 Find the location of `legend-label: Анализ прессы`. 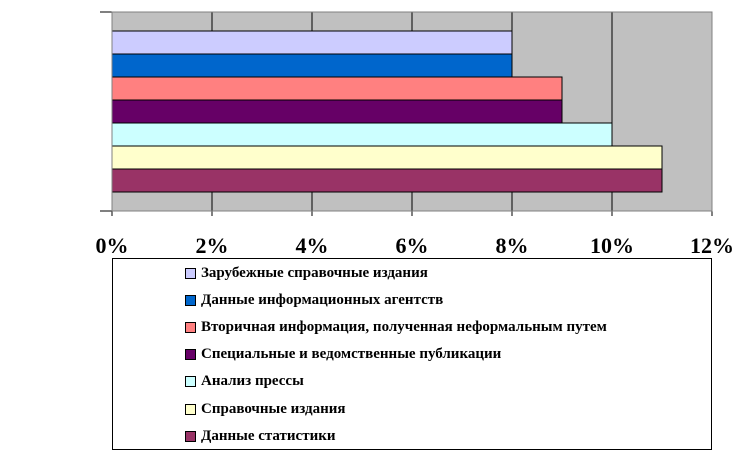

legend-label: Анализ прессы is located at coordinates (252, 381).